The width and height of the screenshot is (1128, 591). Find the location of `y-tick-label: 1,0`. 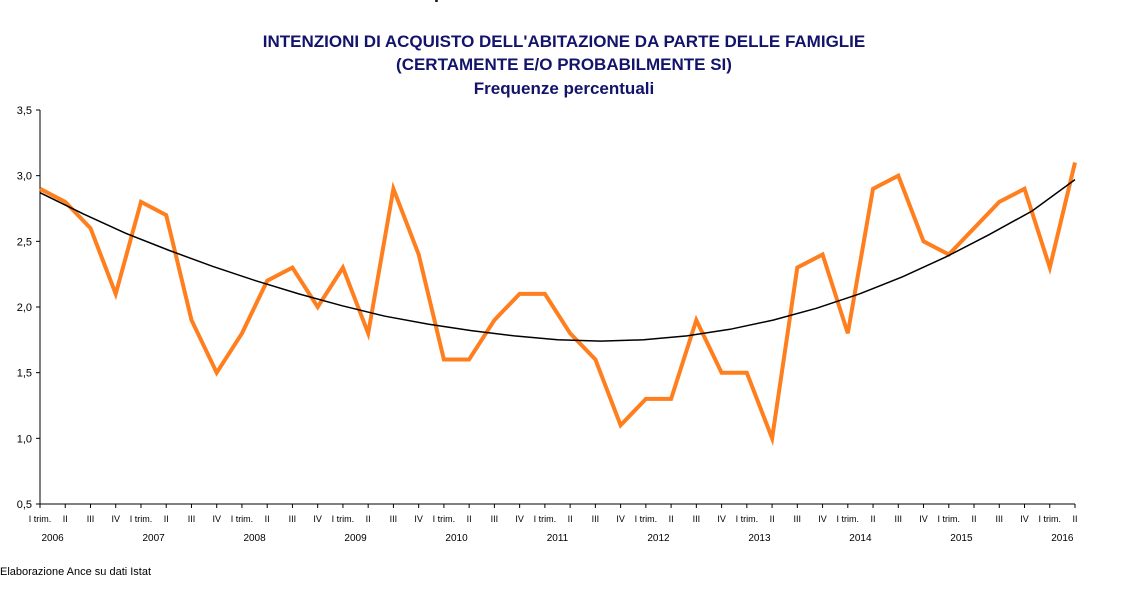

y-tick-label: 1,0 is located at coordinates (24, 439).